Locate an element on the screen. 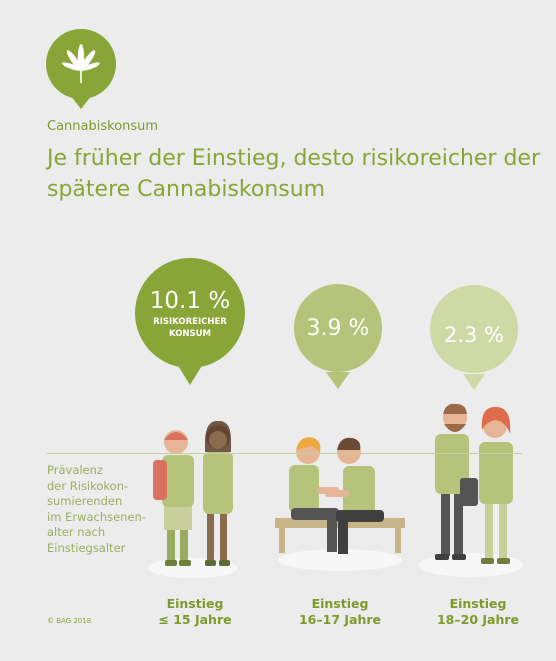 This screenshot has height=661, width=556. illustration-teens-bench is located at coordinates (340, 495).